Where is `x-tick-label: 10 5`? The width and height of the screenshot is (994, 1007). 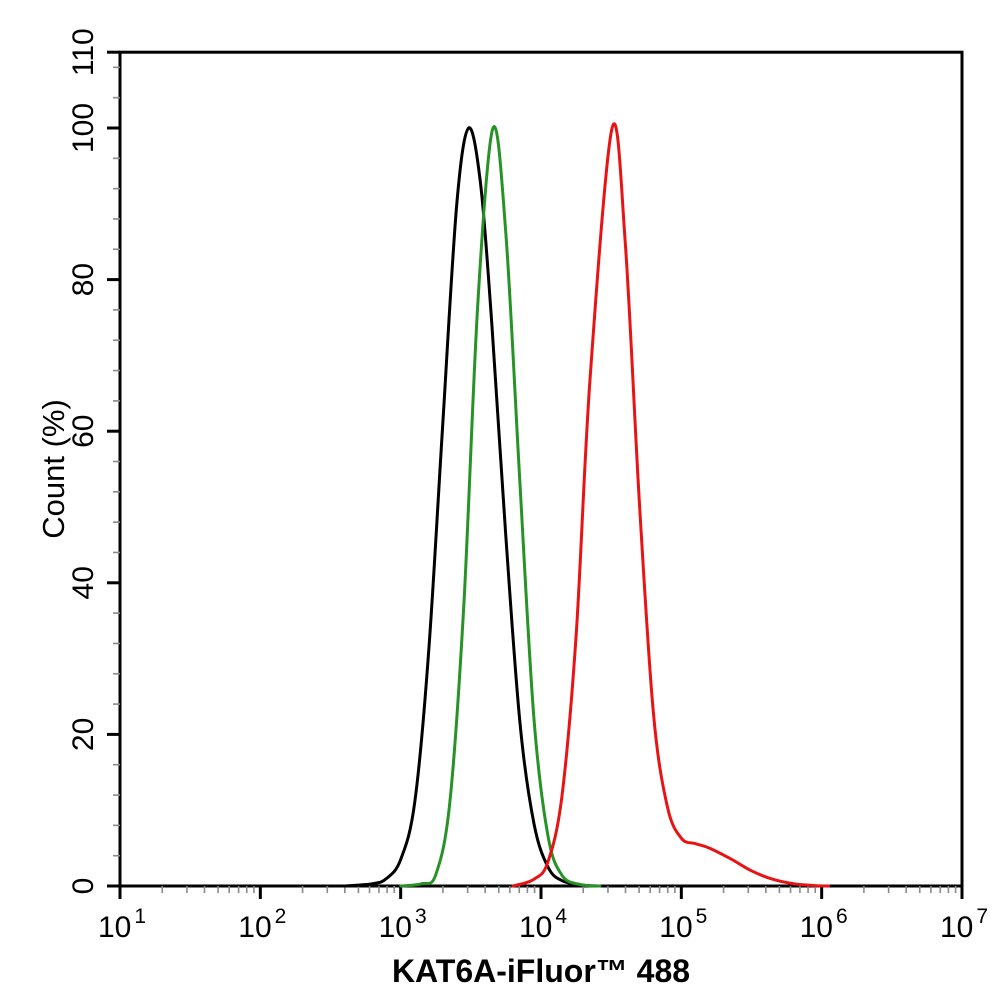
x-tick-label: 10 5 is located at coordinates (683, 924).